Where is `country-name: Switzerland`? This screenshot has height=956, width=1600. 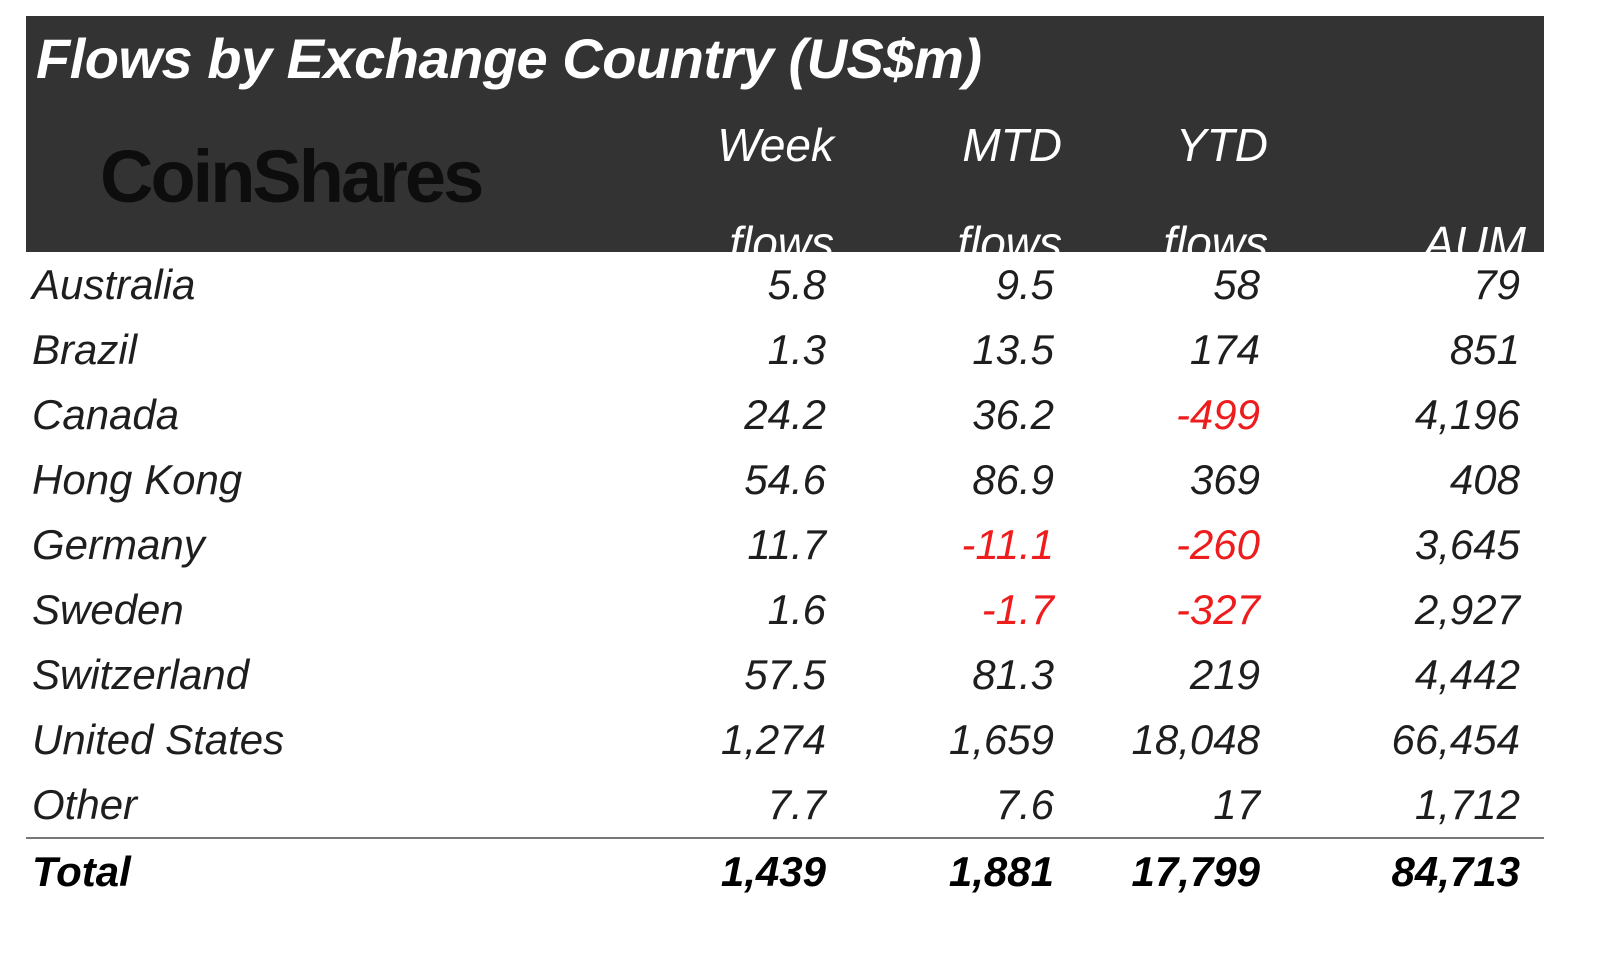
country-name: Switzerland is located at coordinates (141, 674).